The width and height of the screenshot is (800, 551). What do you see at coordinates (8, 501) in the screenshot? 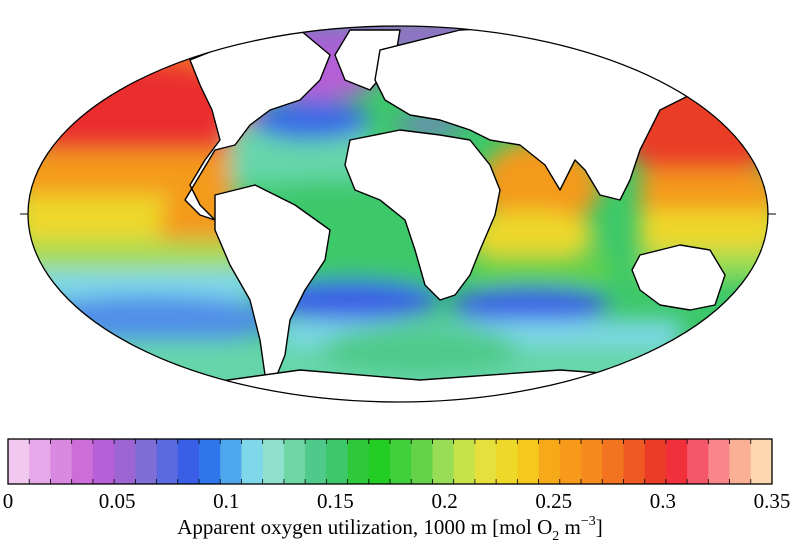
I see `colorbar-tick-label: 0` at bounding box center [8, 501].